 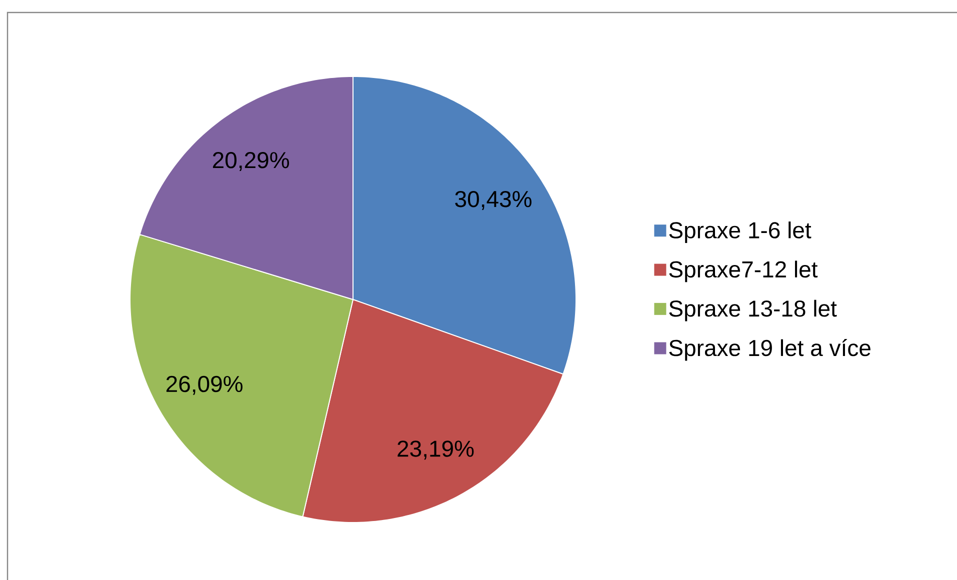 What do you see at coordinates (740, 232) in the screenshot?
I see `legend-label: Spraxe 1-6 let` at bounding box center [740, 232].